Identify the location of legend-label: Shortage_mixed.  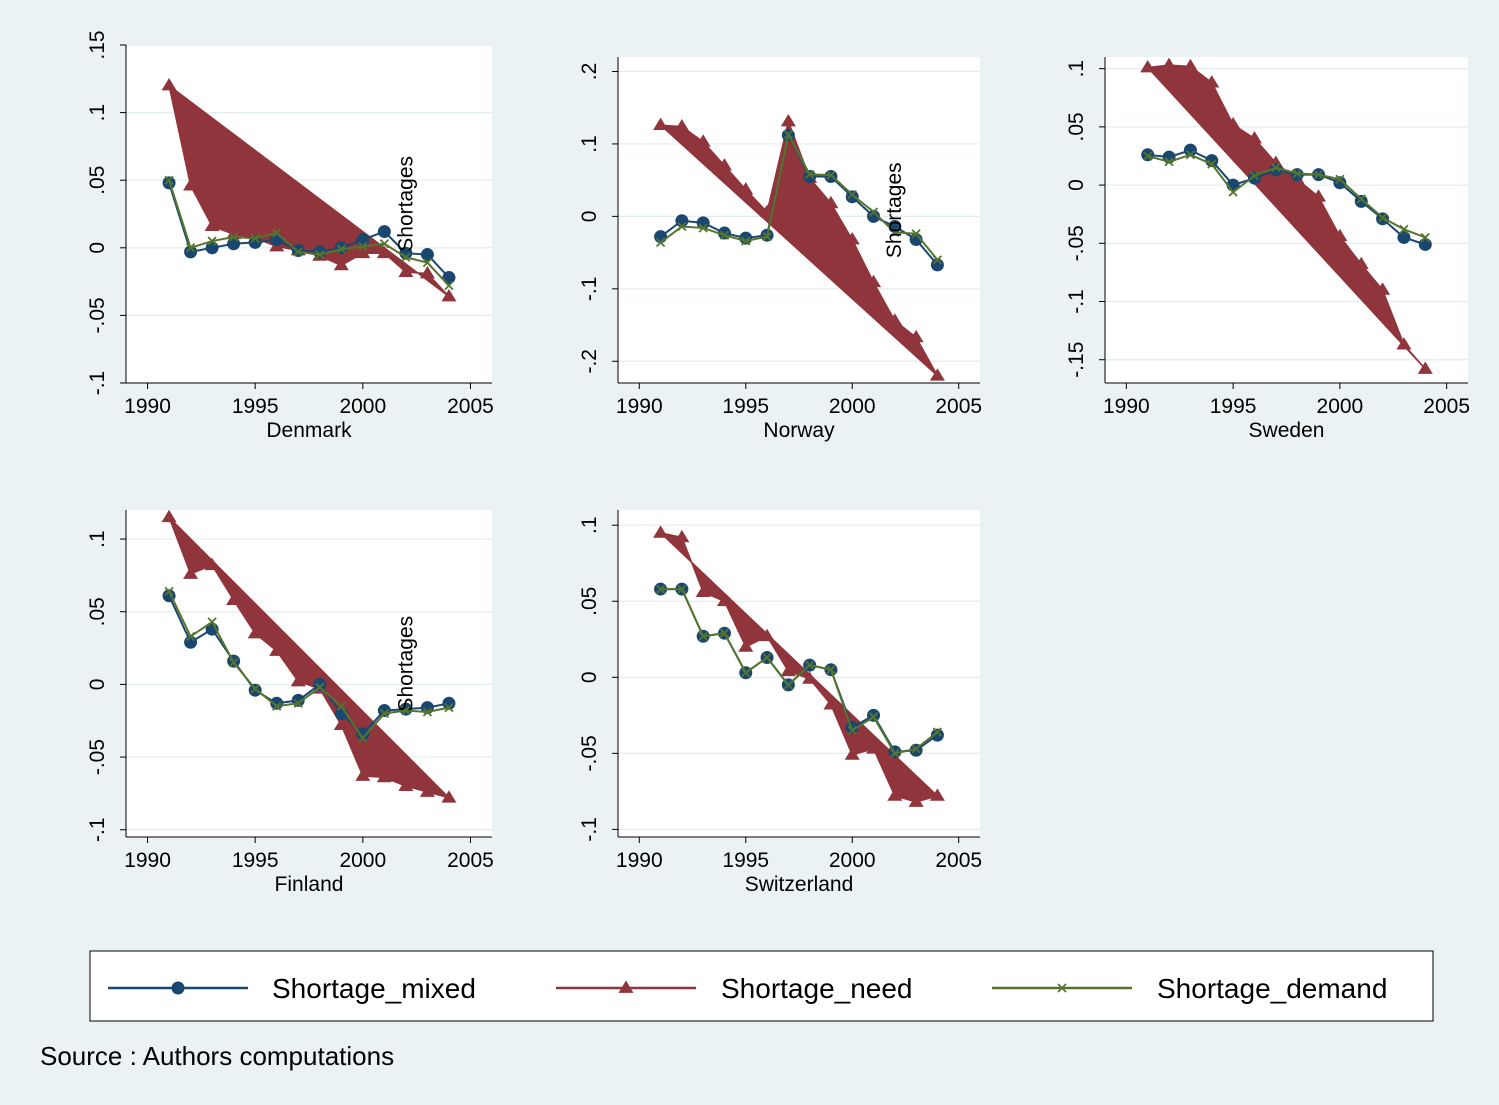
(374, 988).